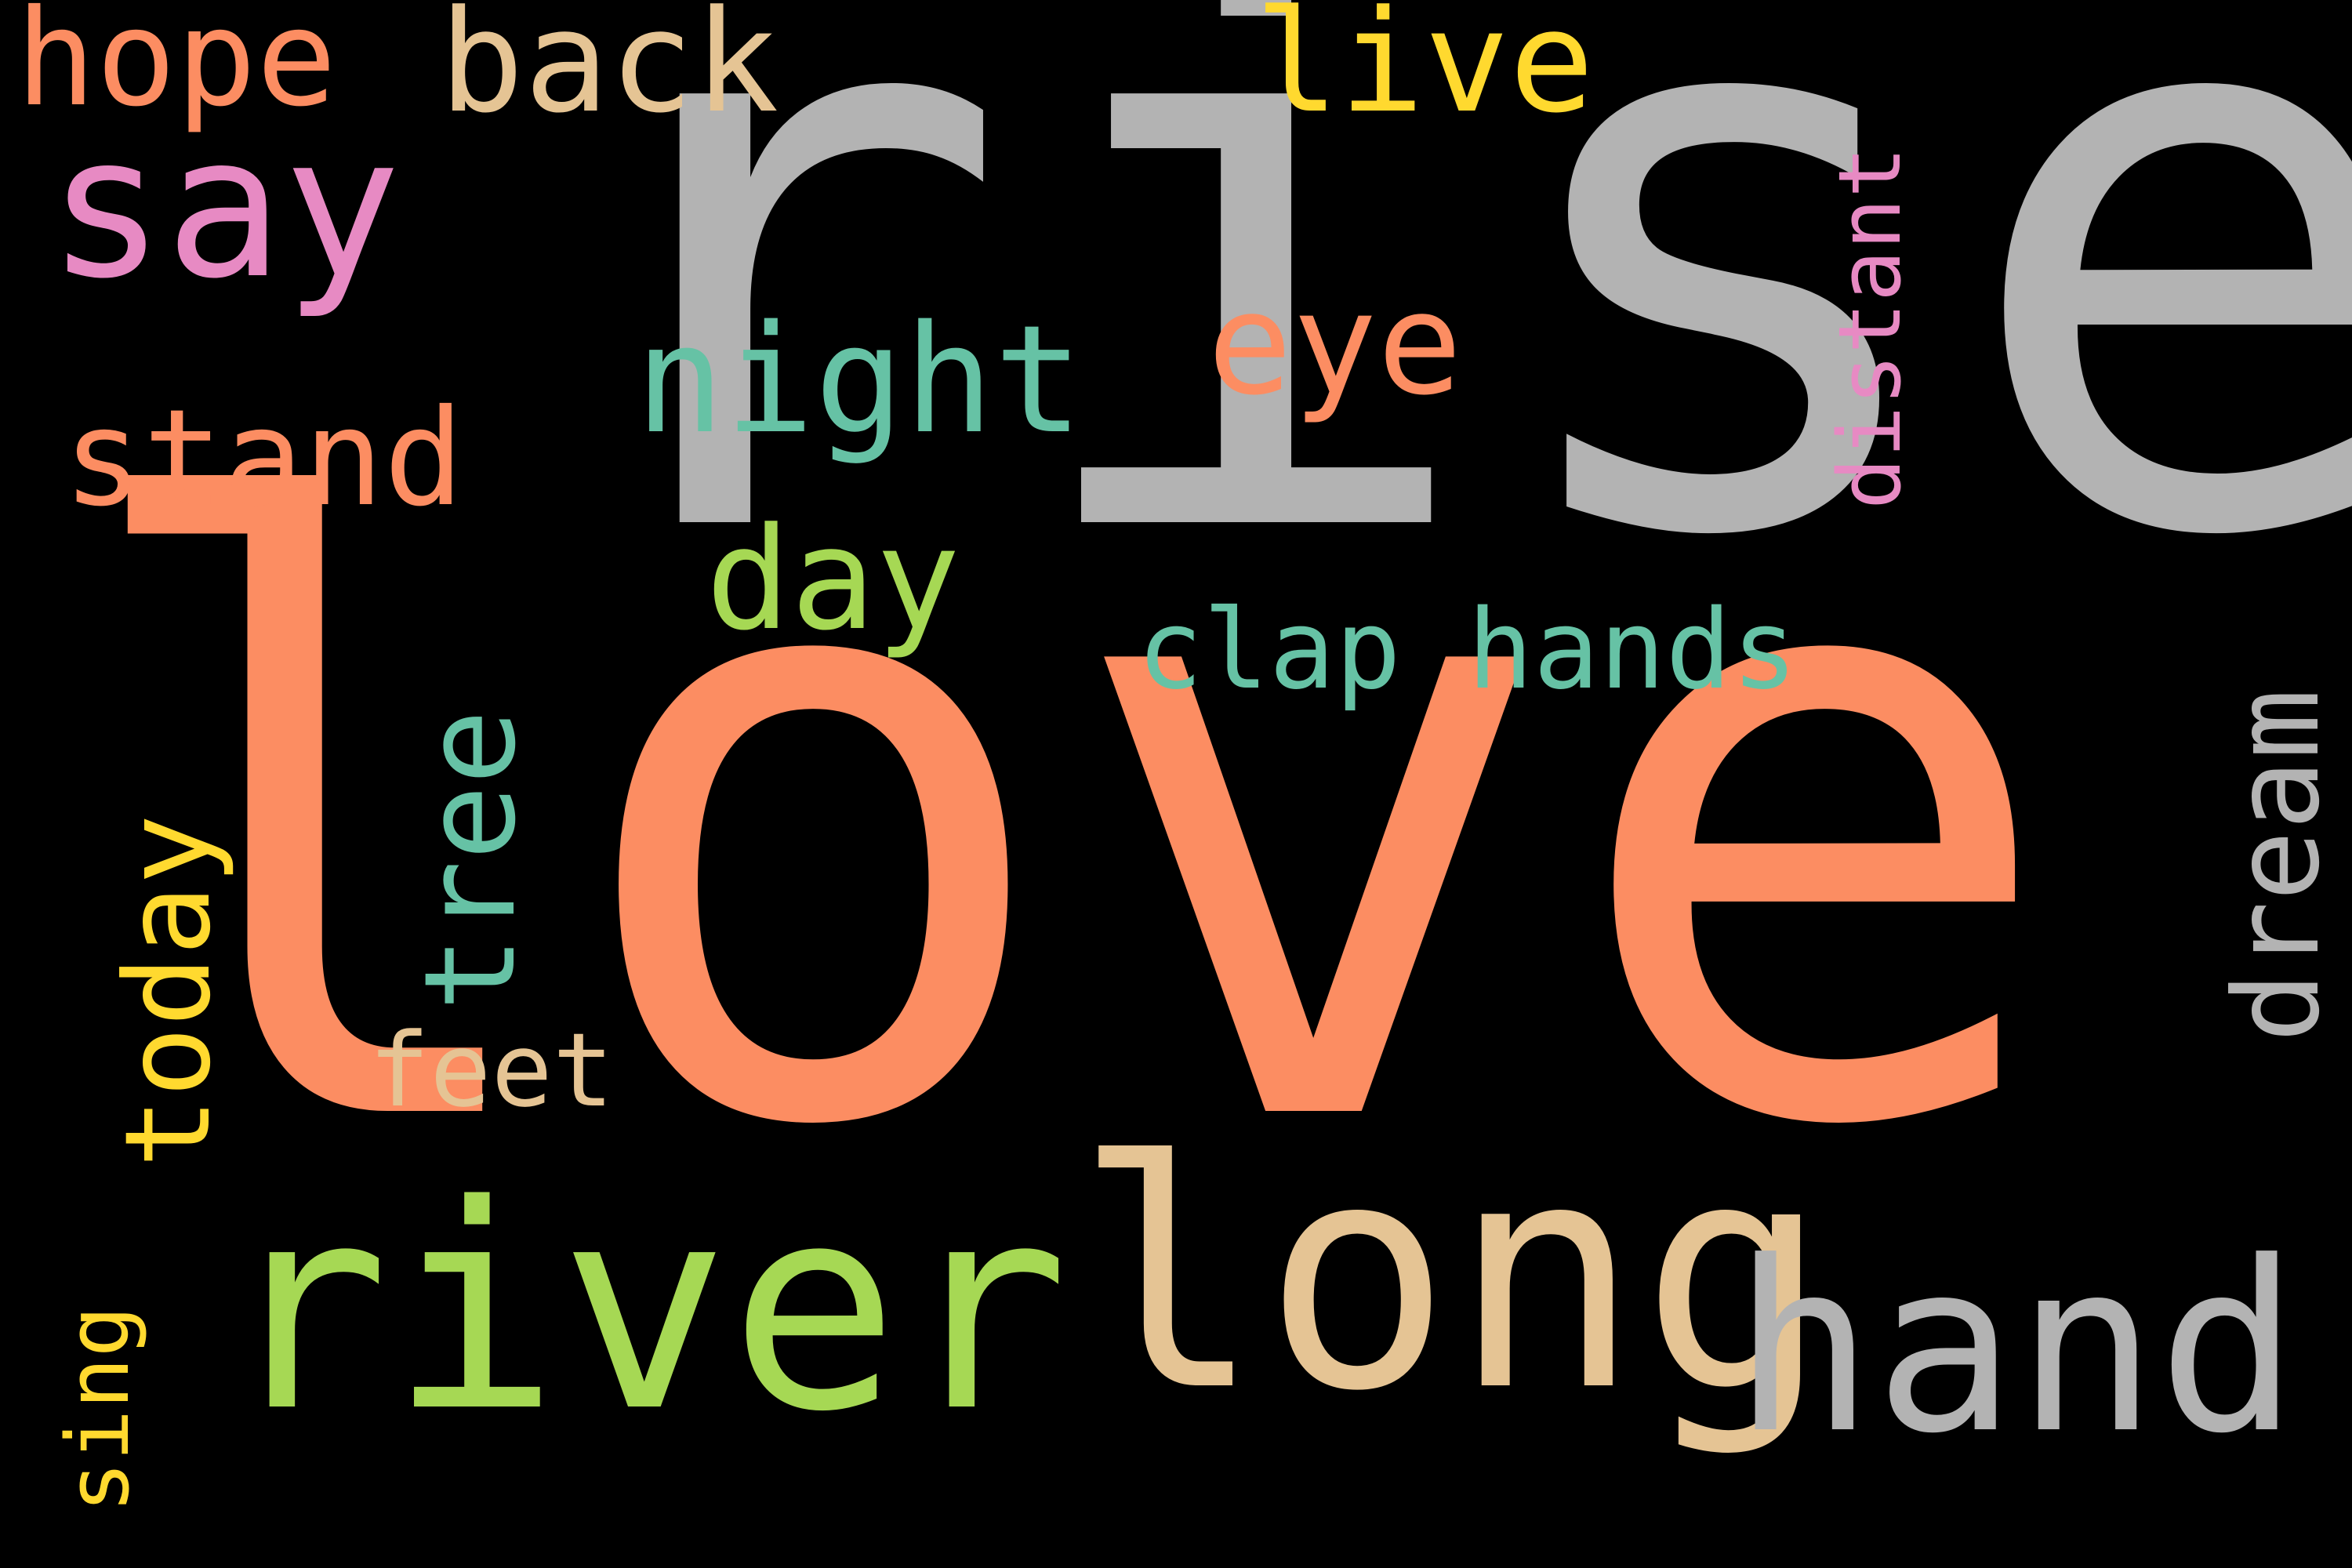 The height and width of the screenshot is (1568, 2352). What do you see at coordinates (1335, 344) in the screenshot?
I see `word-eye: eye` at bounding box center [1335, 344].